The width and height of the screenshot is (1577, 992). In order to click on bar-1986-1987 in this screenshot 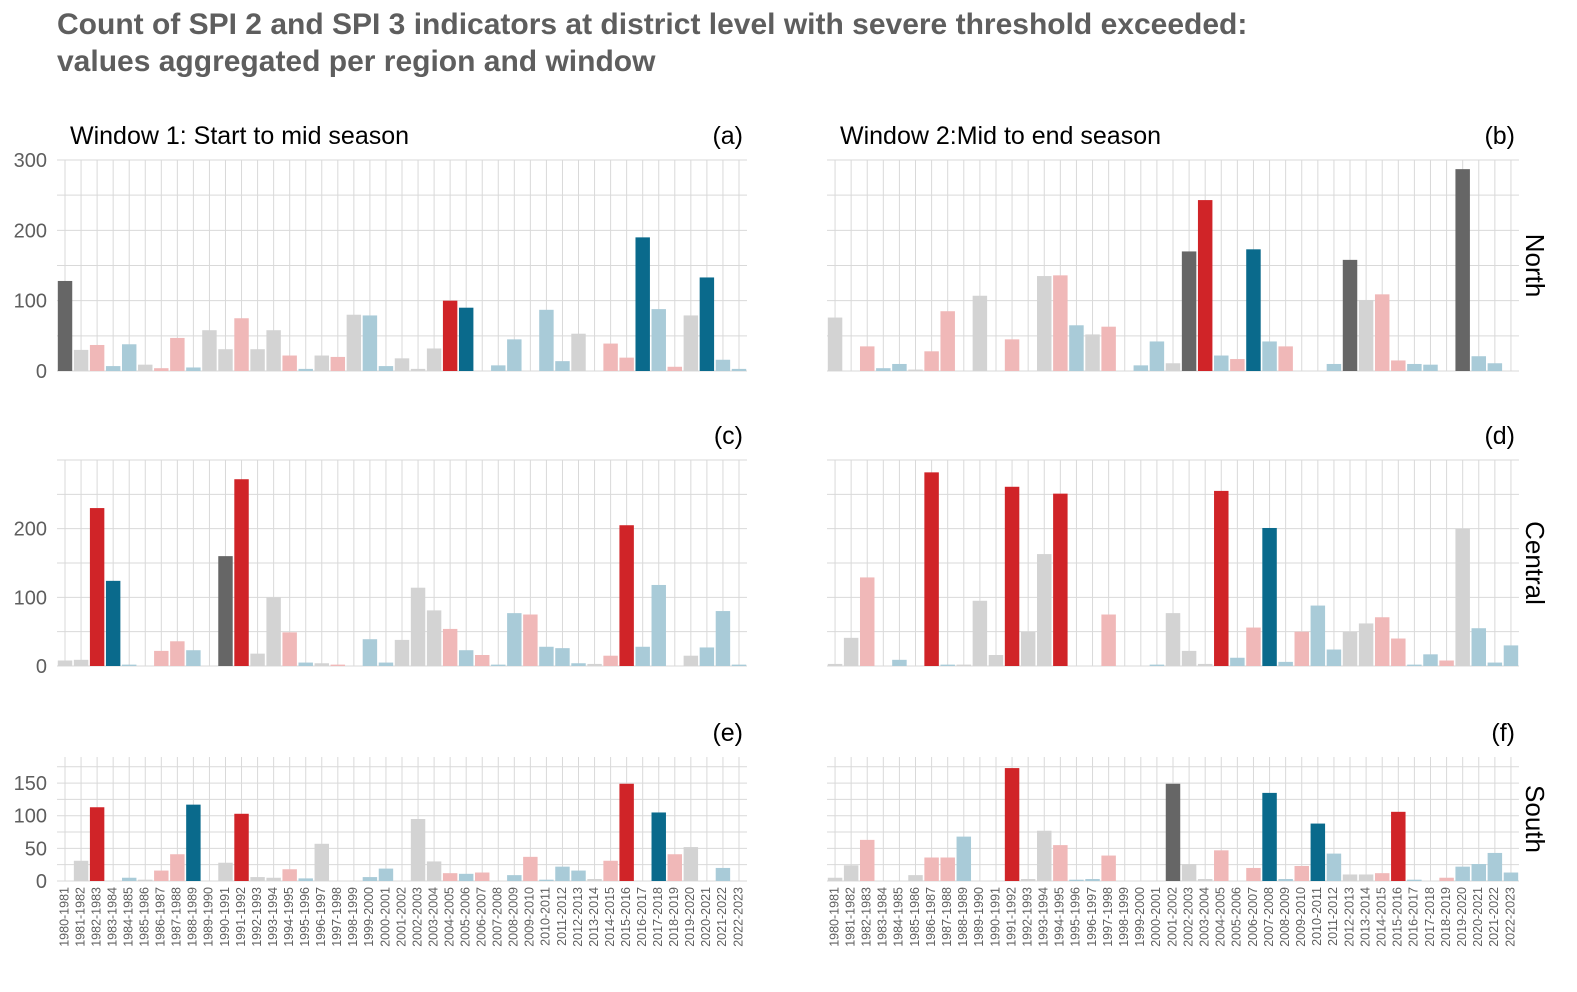, I will do `click(161, 369)`.